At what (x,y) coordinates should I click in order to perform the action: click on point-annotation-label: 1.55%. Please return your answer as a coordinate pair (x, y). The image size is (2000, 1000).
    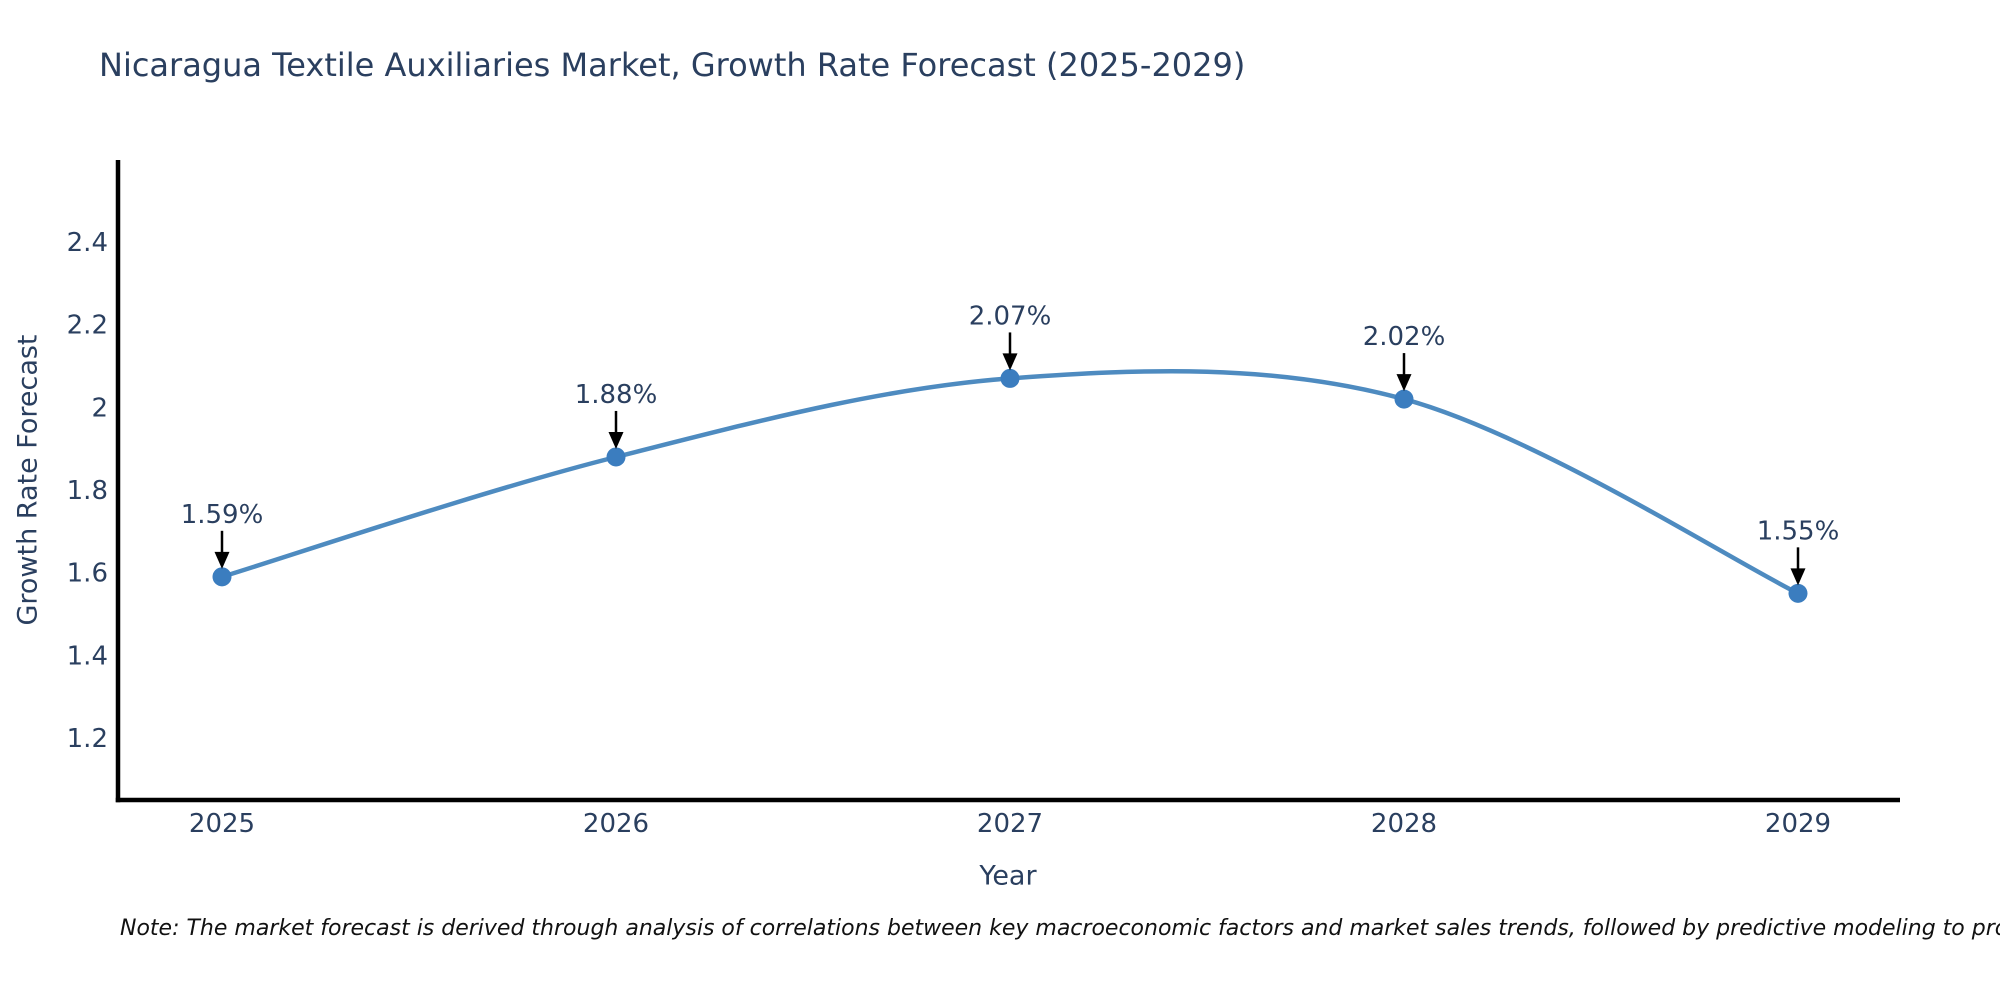
    Looking at the image, I should click on (1798, 531).